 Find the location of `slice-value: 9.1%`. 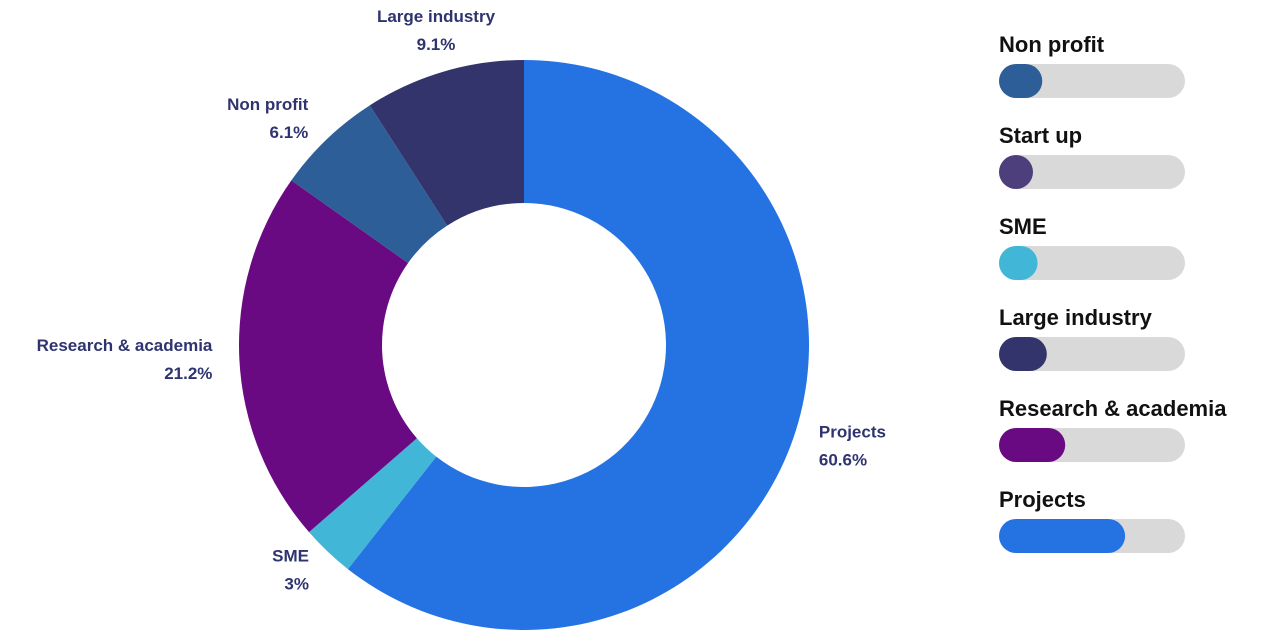

slice-value: 9.1% is located at coordinates (436, 44).